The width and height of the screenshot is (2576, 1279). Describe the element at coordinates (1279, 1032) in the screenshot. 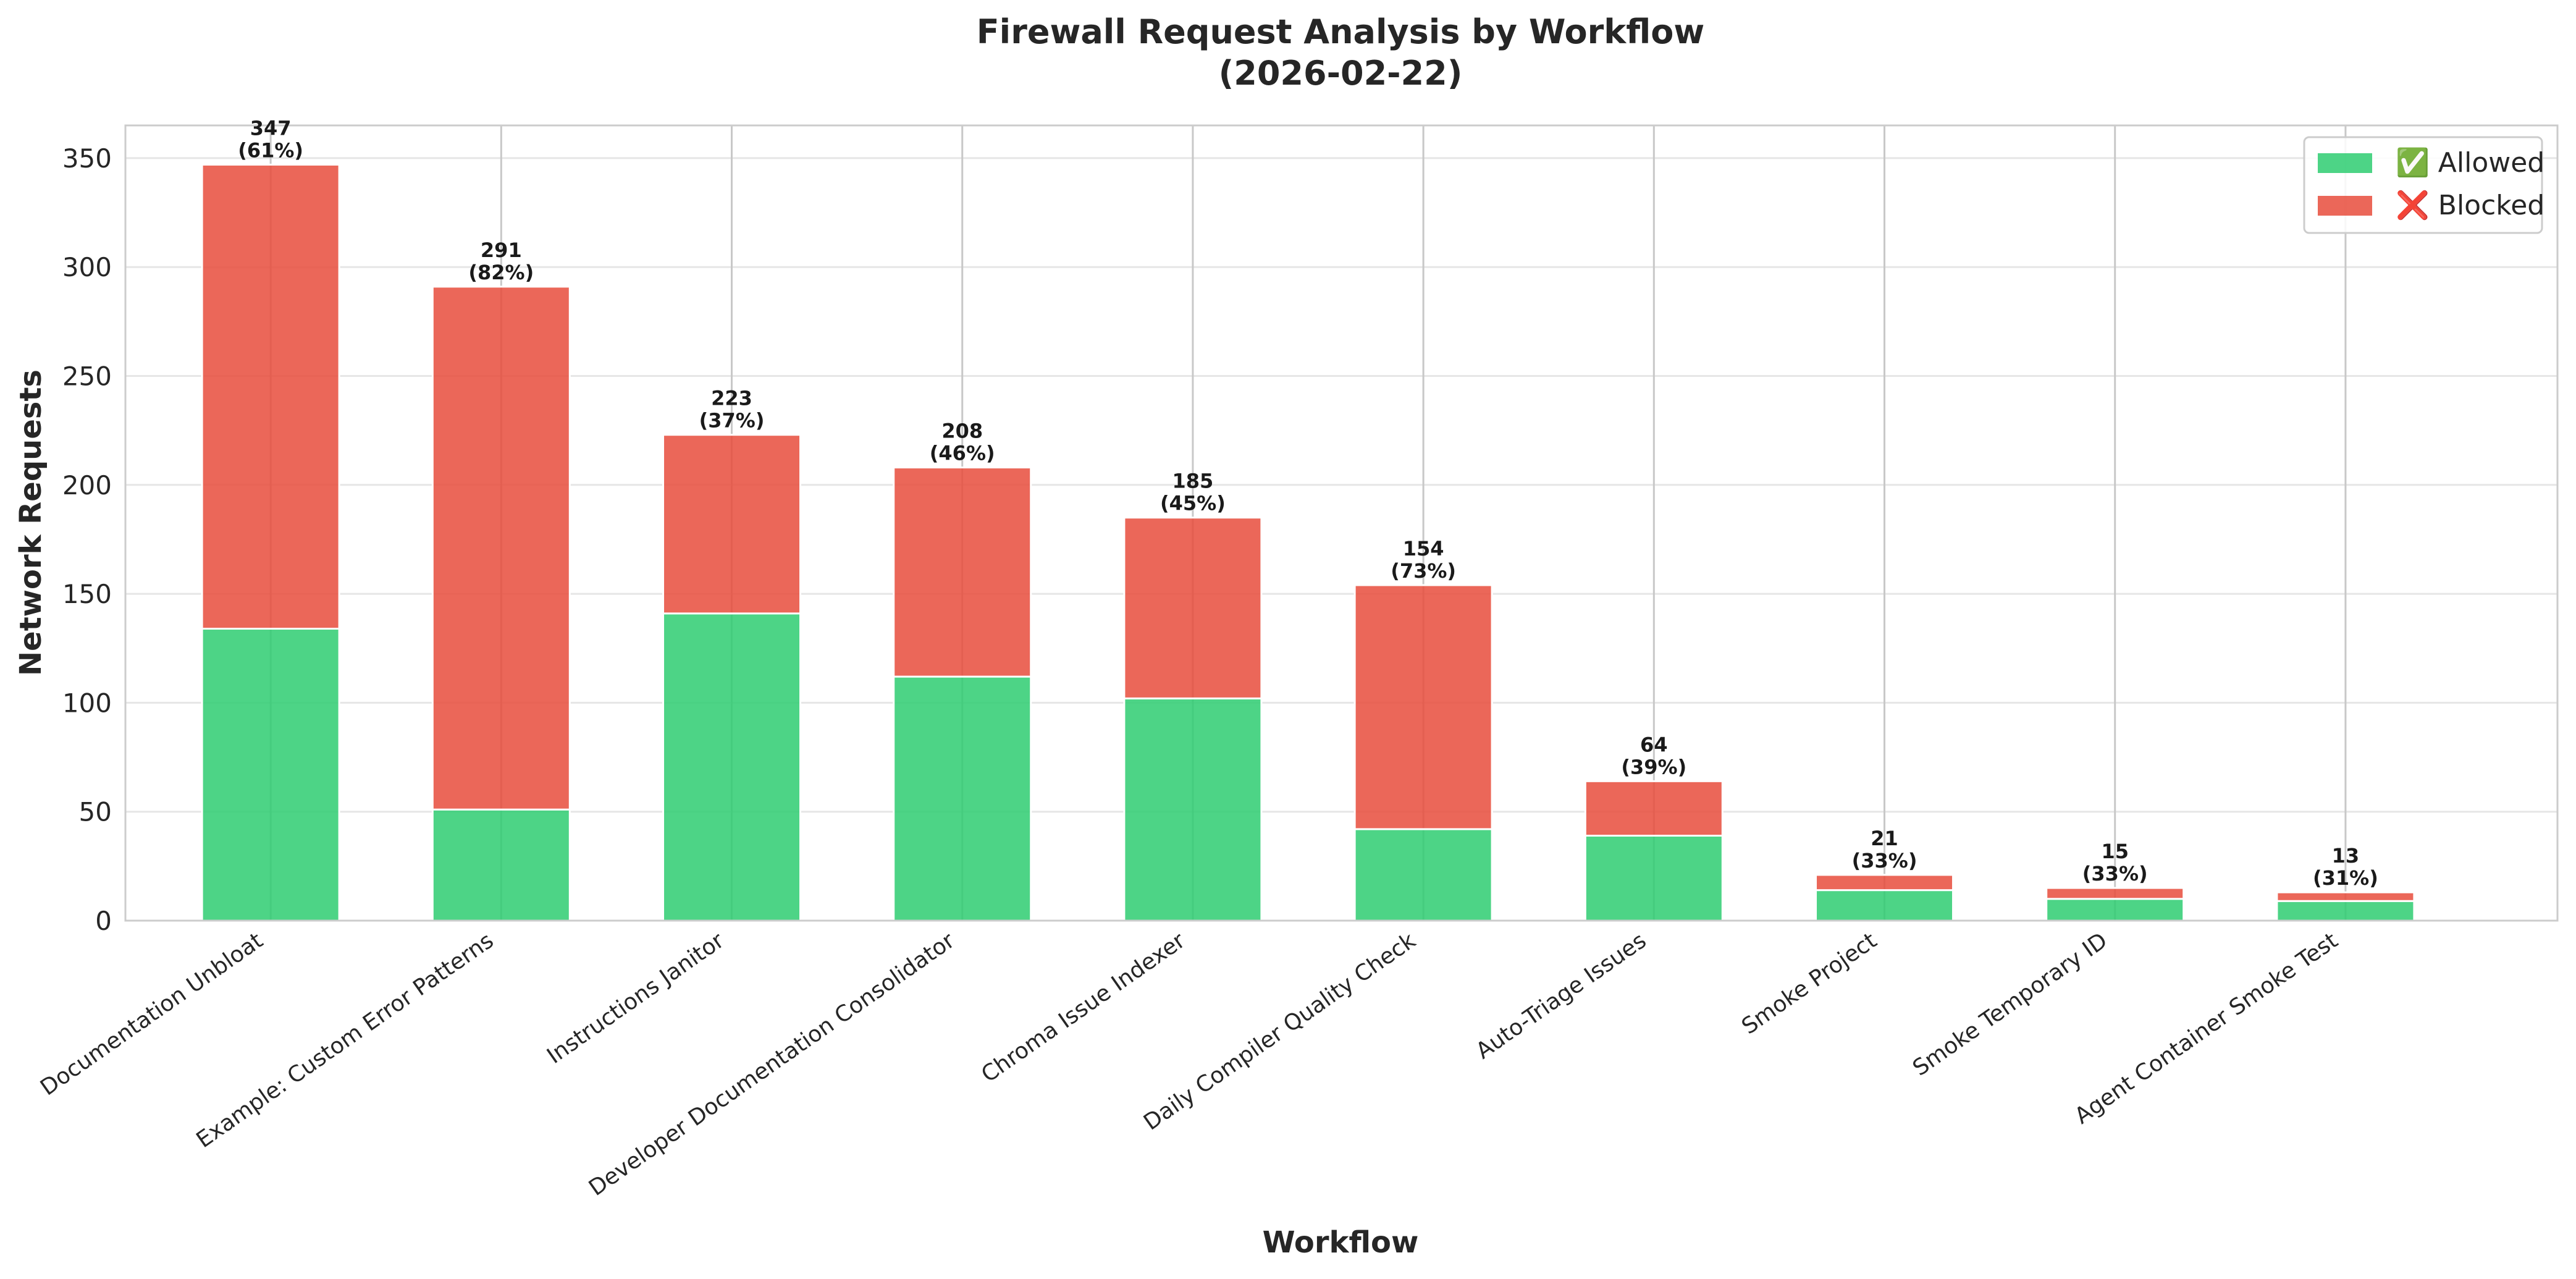

I see `x-tick-label: Daily Compiler Quality Check` at that location.